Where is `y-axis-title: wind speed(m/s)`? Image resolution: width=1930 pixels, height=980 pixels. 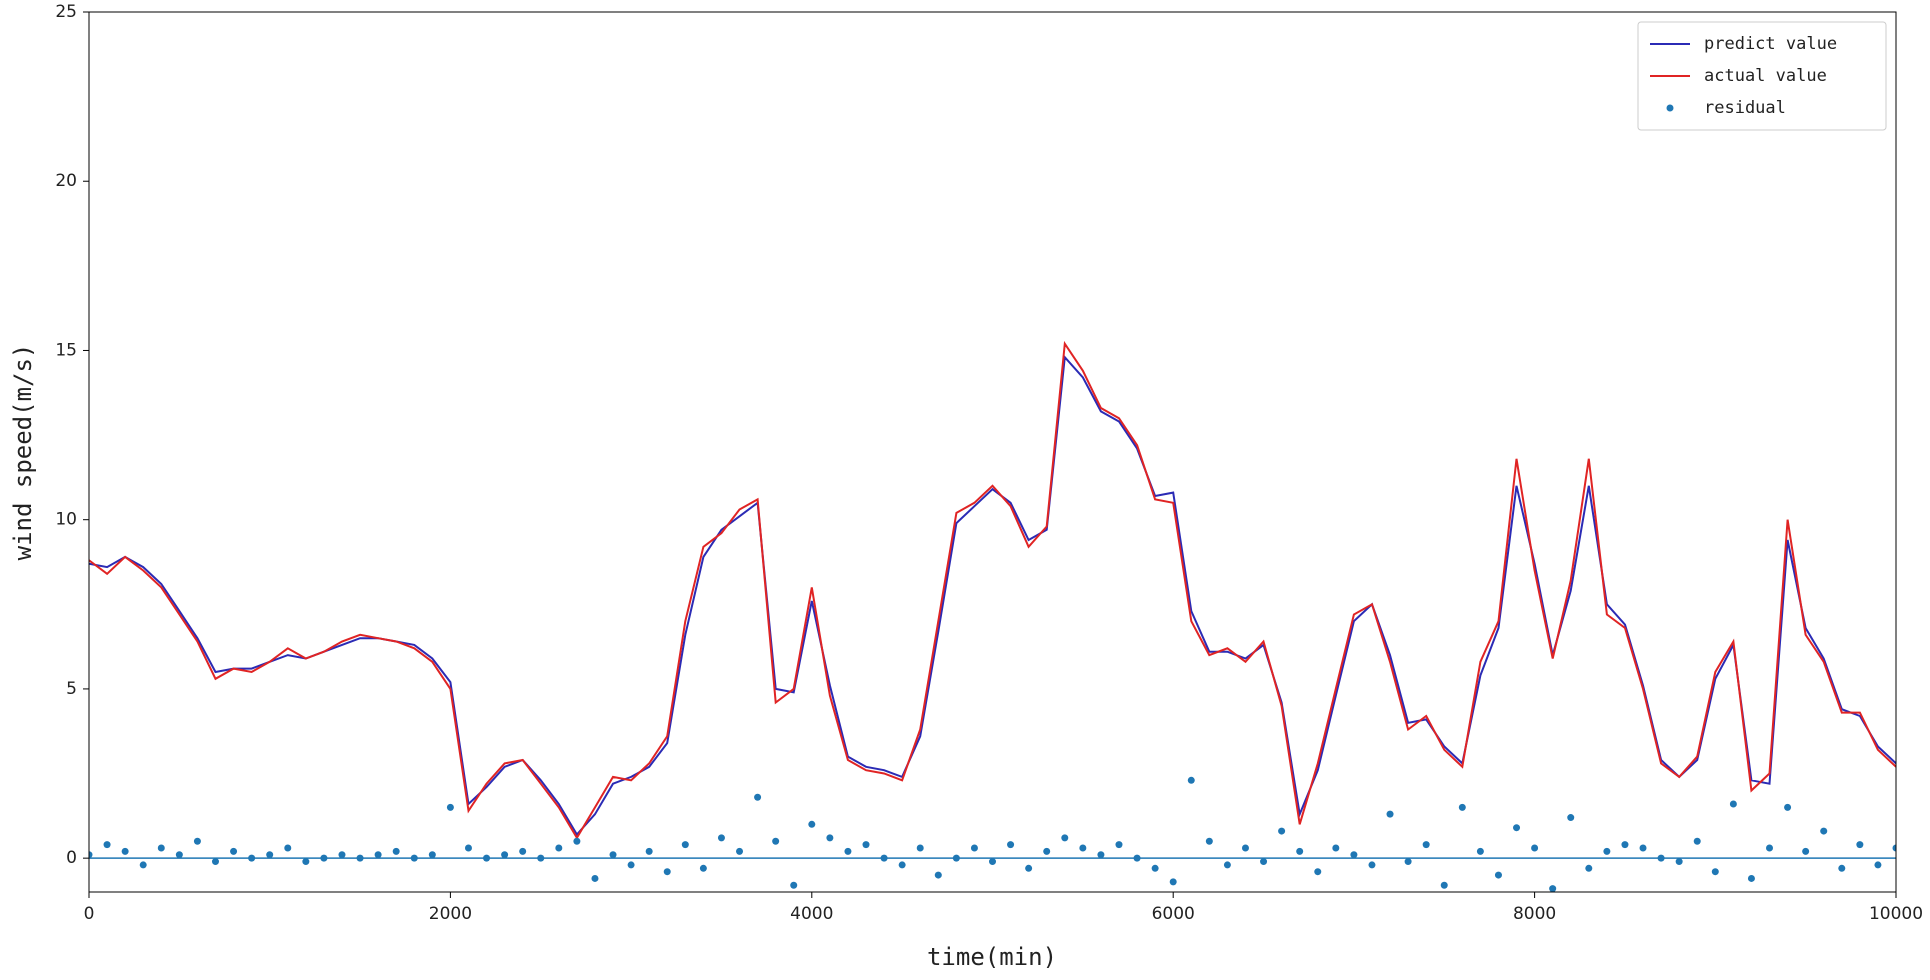
y-axis-title: wind speed(m/s) is located at coordinates (23, 452).